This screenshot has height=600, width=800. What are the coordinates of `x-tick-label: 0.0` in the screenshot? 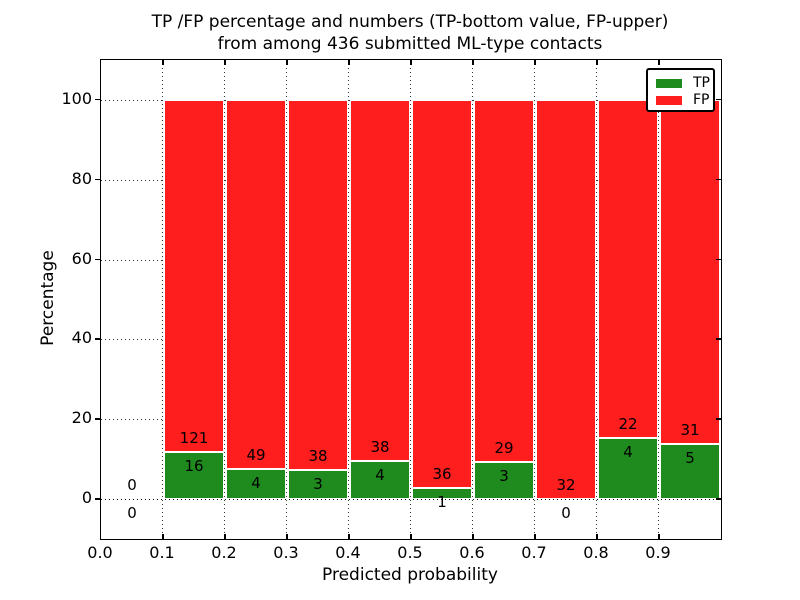 It's located at (100, 552).